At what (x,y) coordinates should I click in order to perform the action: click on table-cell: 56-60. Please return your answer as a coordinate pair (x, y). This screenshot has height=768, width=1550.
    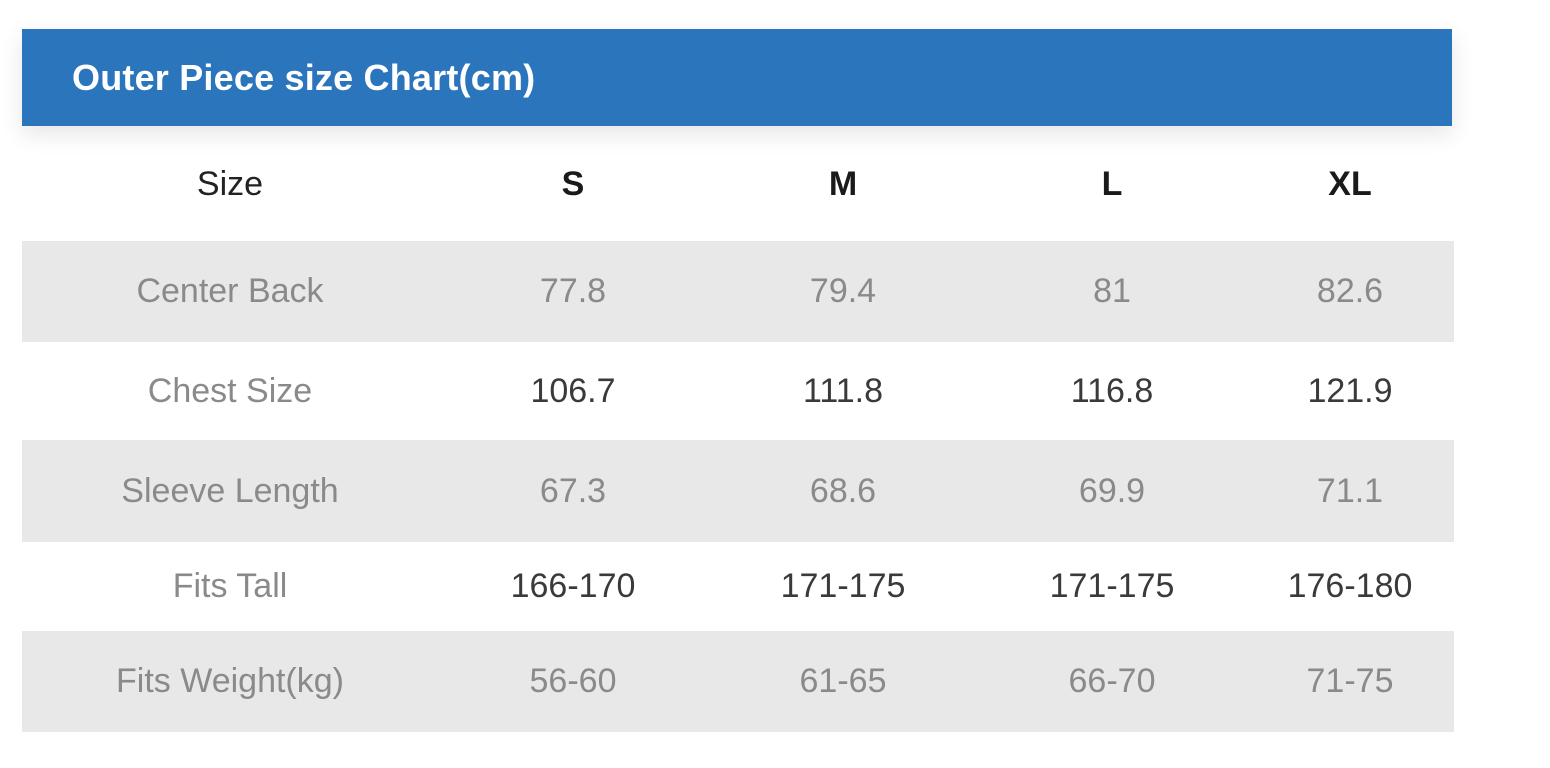
    Looking at the image, I should click on (573, 681).